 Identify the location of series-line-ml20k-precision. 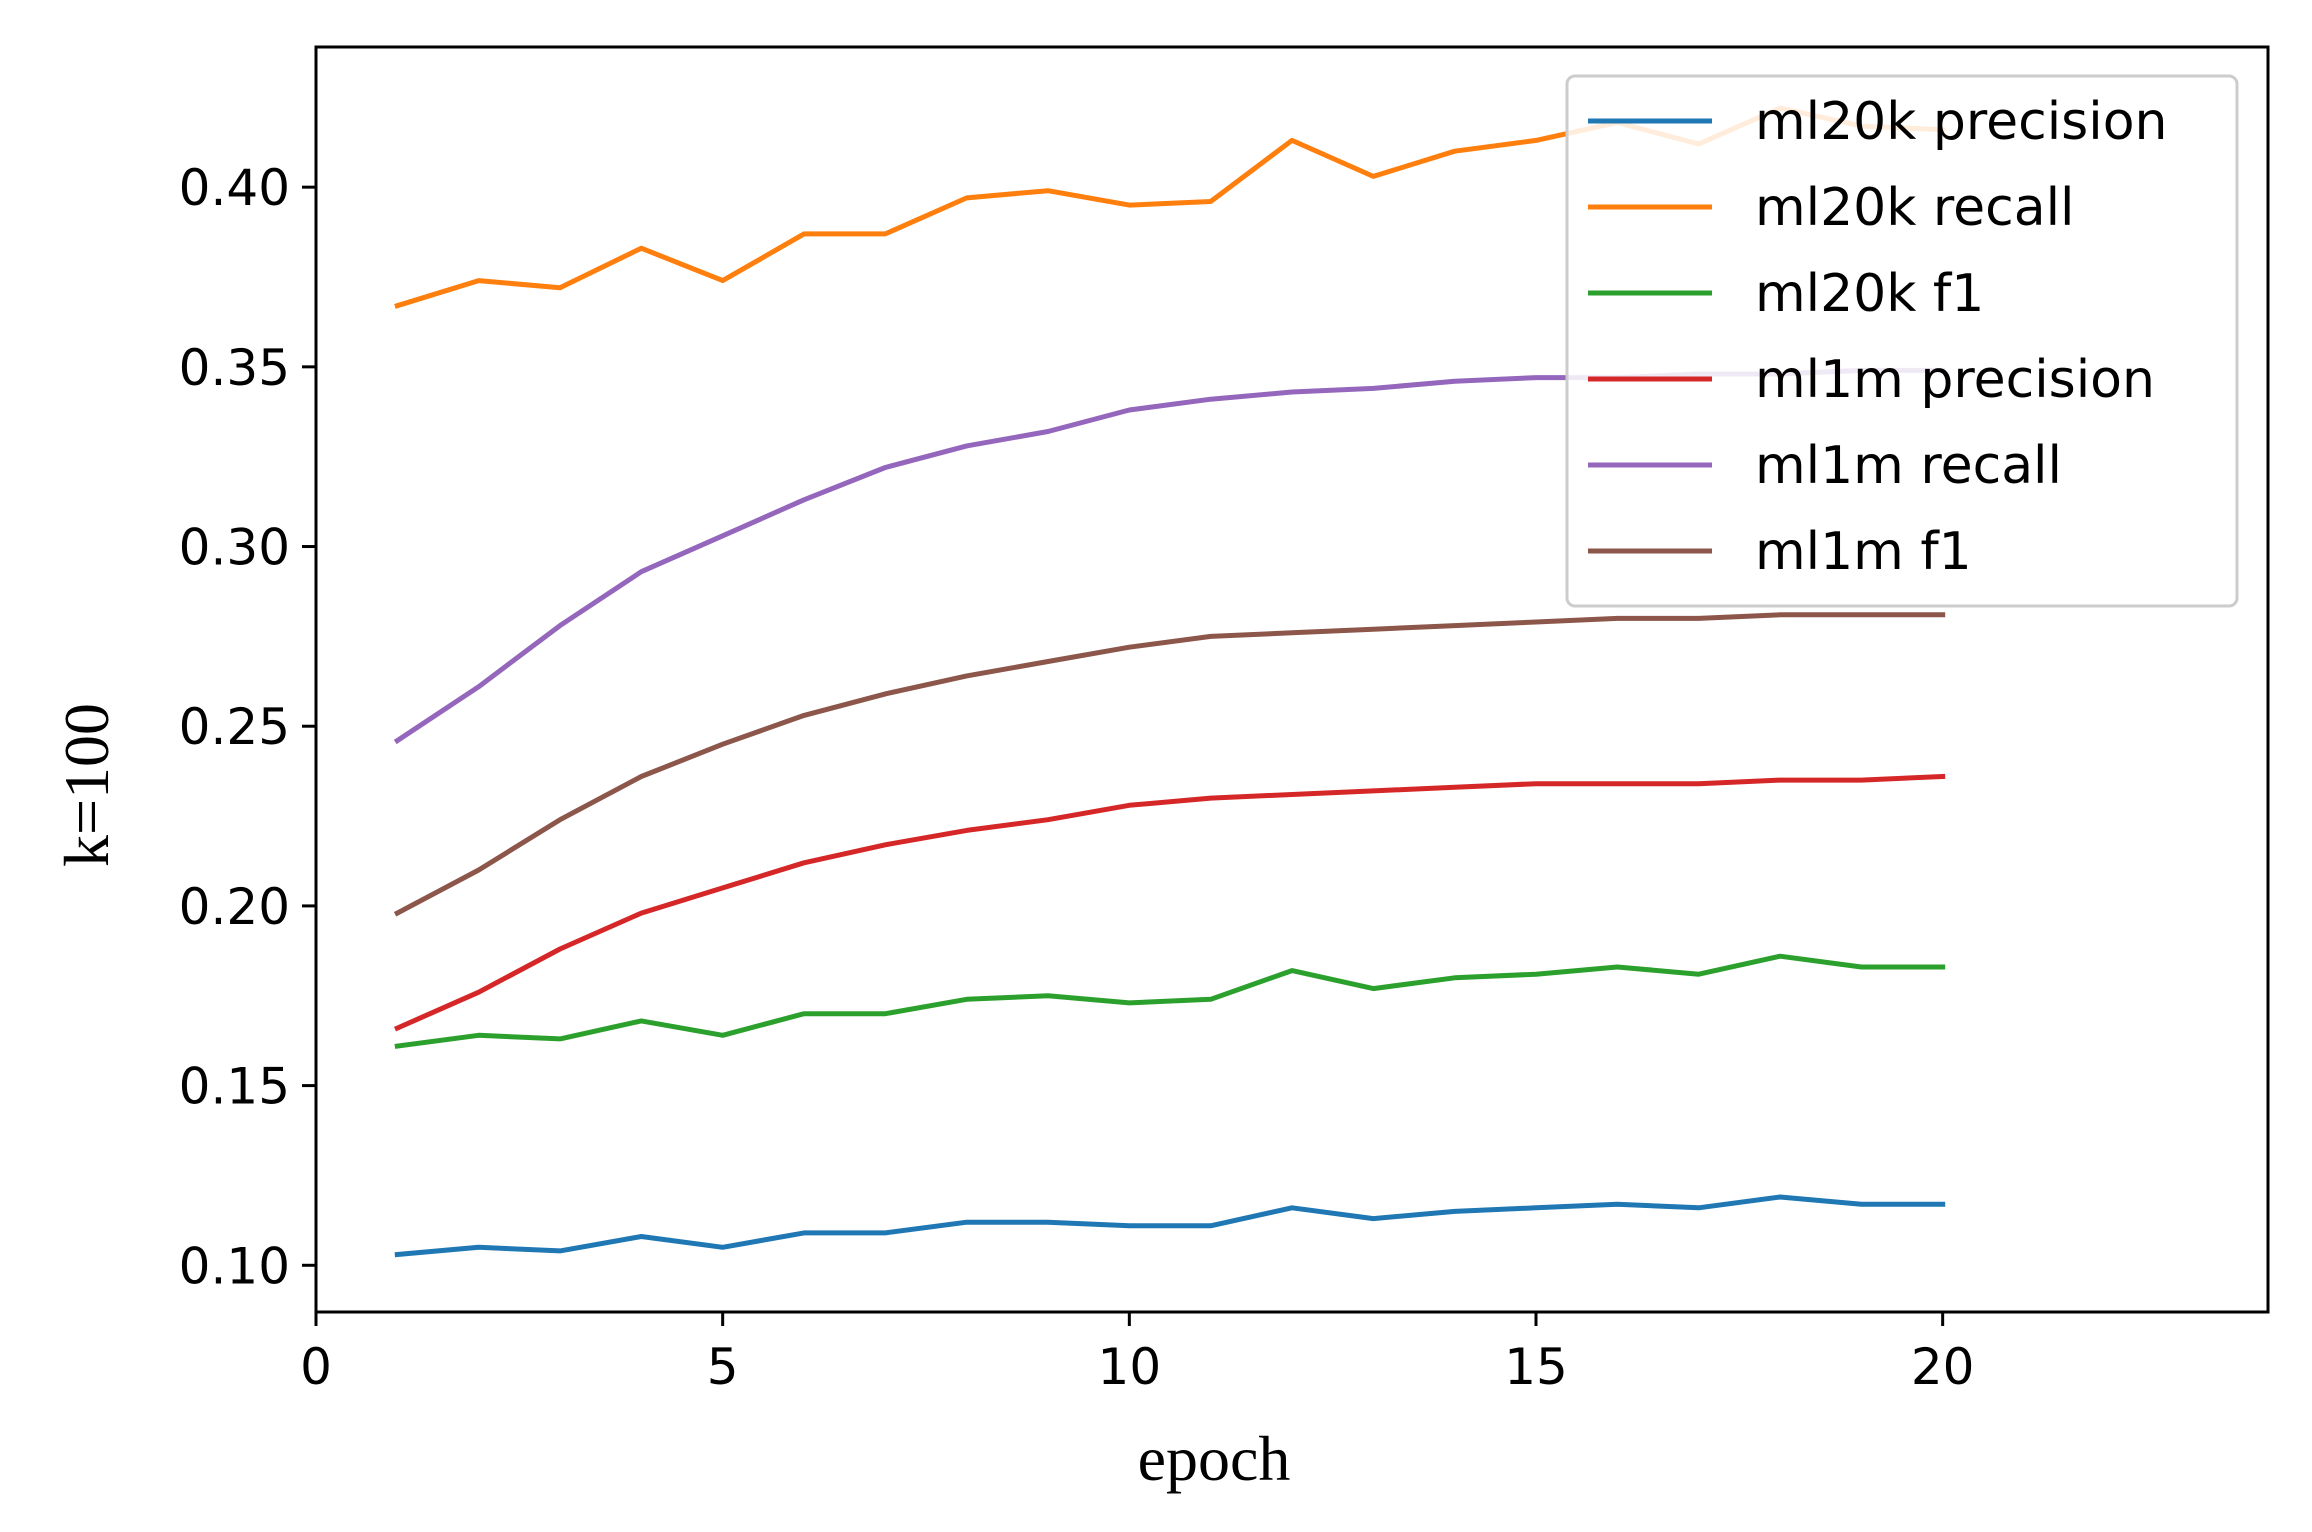
(1170, 1226).